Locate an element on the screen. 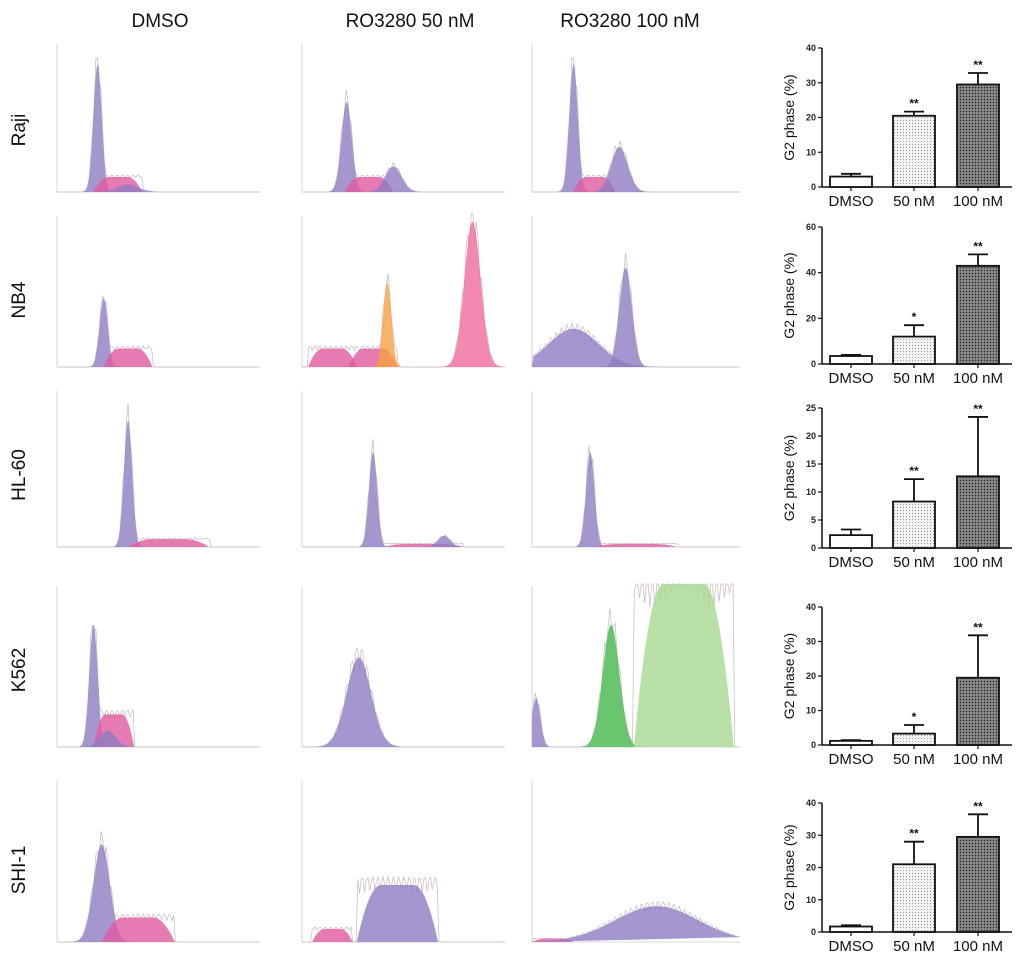 The width and height of the screenshot is (1024, 968). bar-chart-raji: 0 10 20 30 40 G2 phase (%) DMSO 50 nM ** 100 nM ** is located at coordinates (896, 126).